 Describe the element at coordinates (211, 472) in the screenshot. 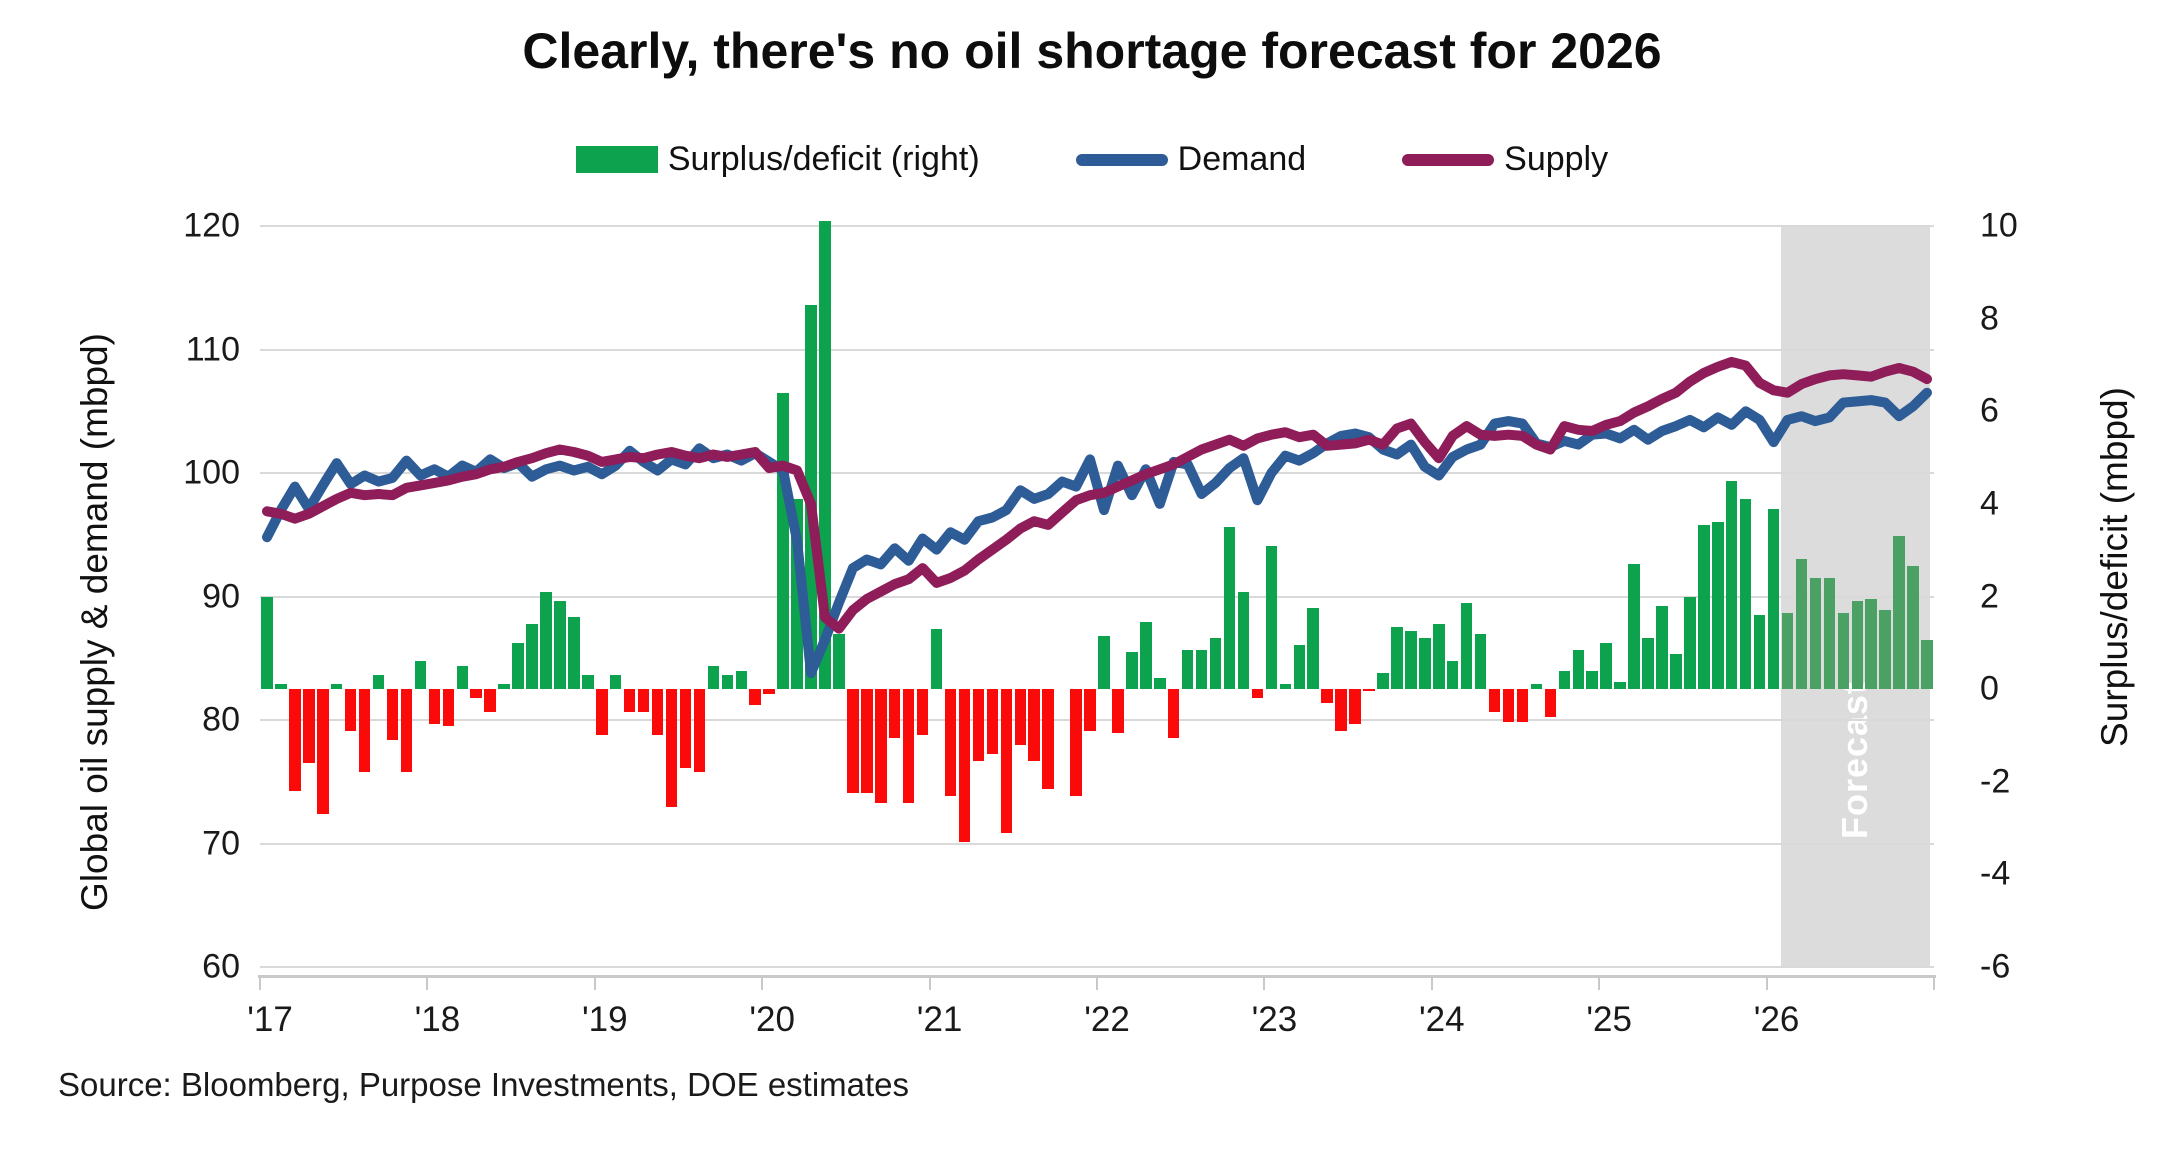

I see `y-axis-left-tick-label: 100` at that location.